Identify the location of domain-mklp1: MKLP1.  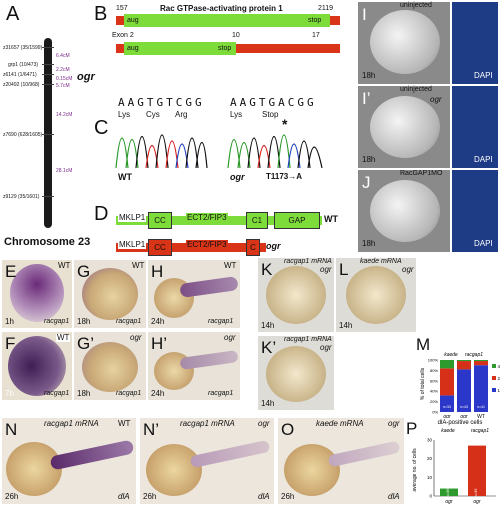
(132, 217).